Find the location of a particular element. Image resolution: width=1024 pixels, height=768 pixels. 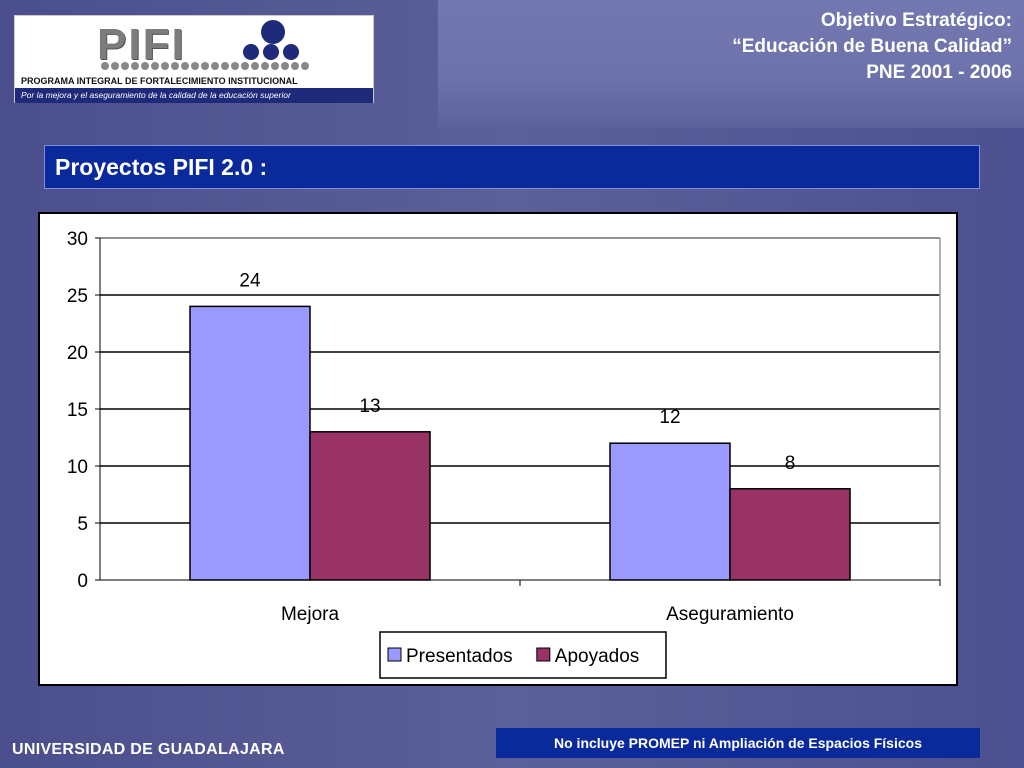

logo-word: PIFI is located at coordinates (141, 44).